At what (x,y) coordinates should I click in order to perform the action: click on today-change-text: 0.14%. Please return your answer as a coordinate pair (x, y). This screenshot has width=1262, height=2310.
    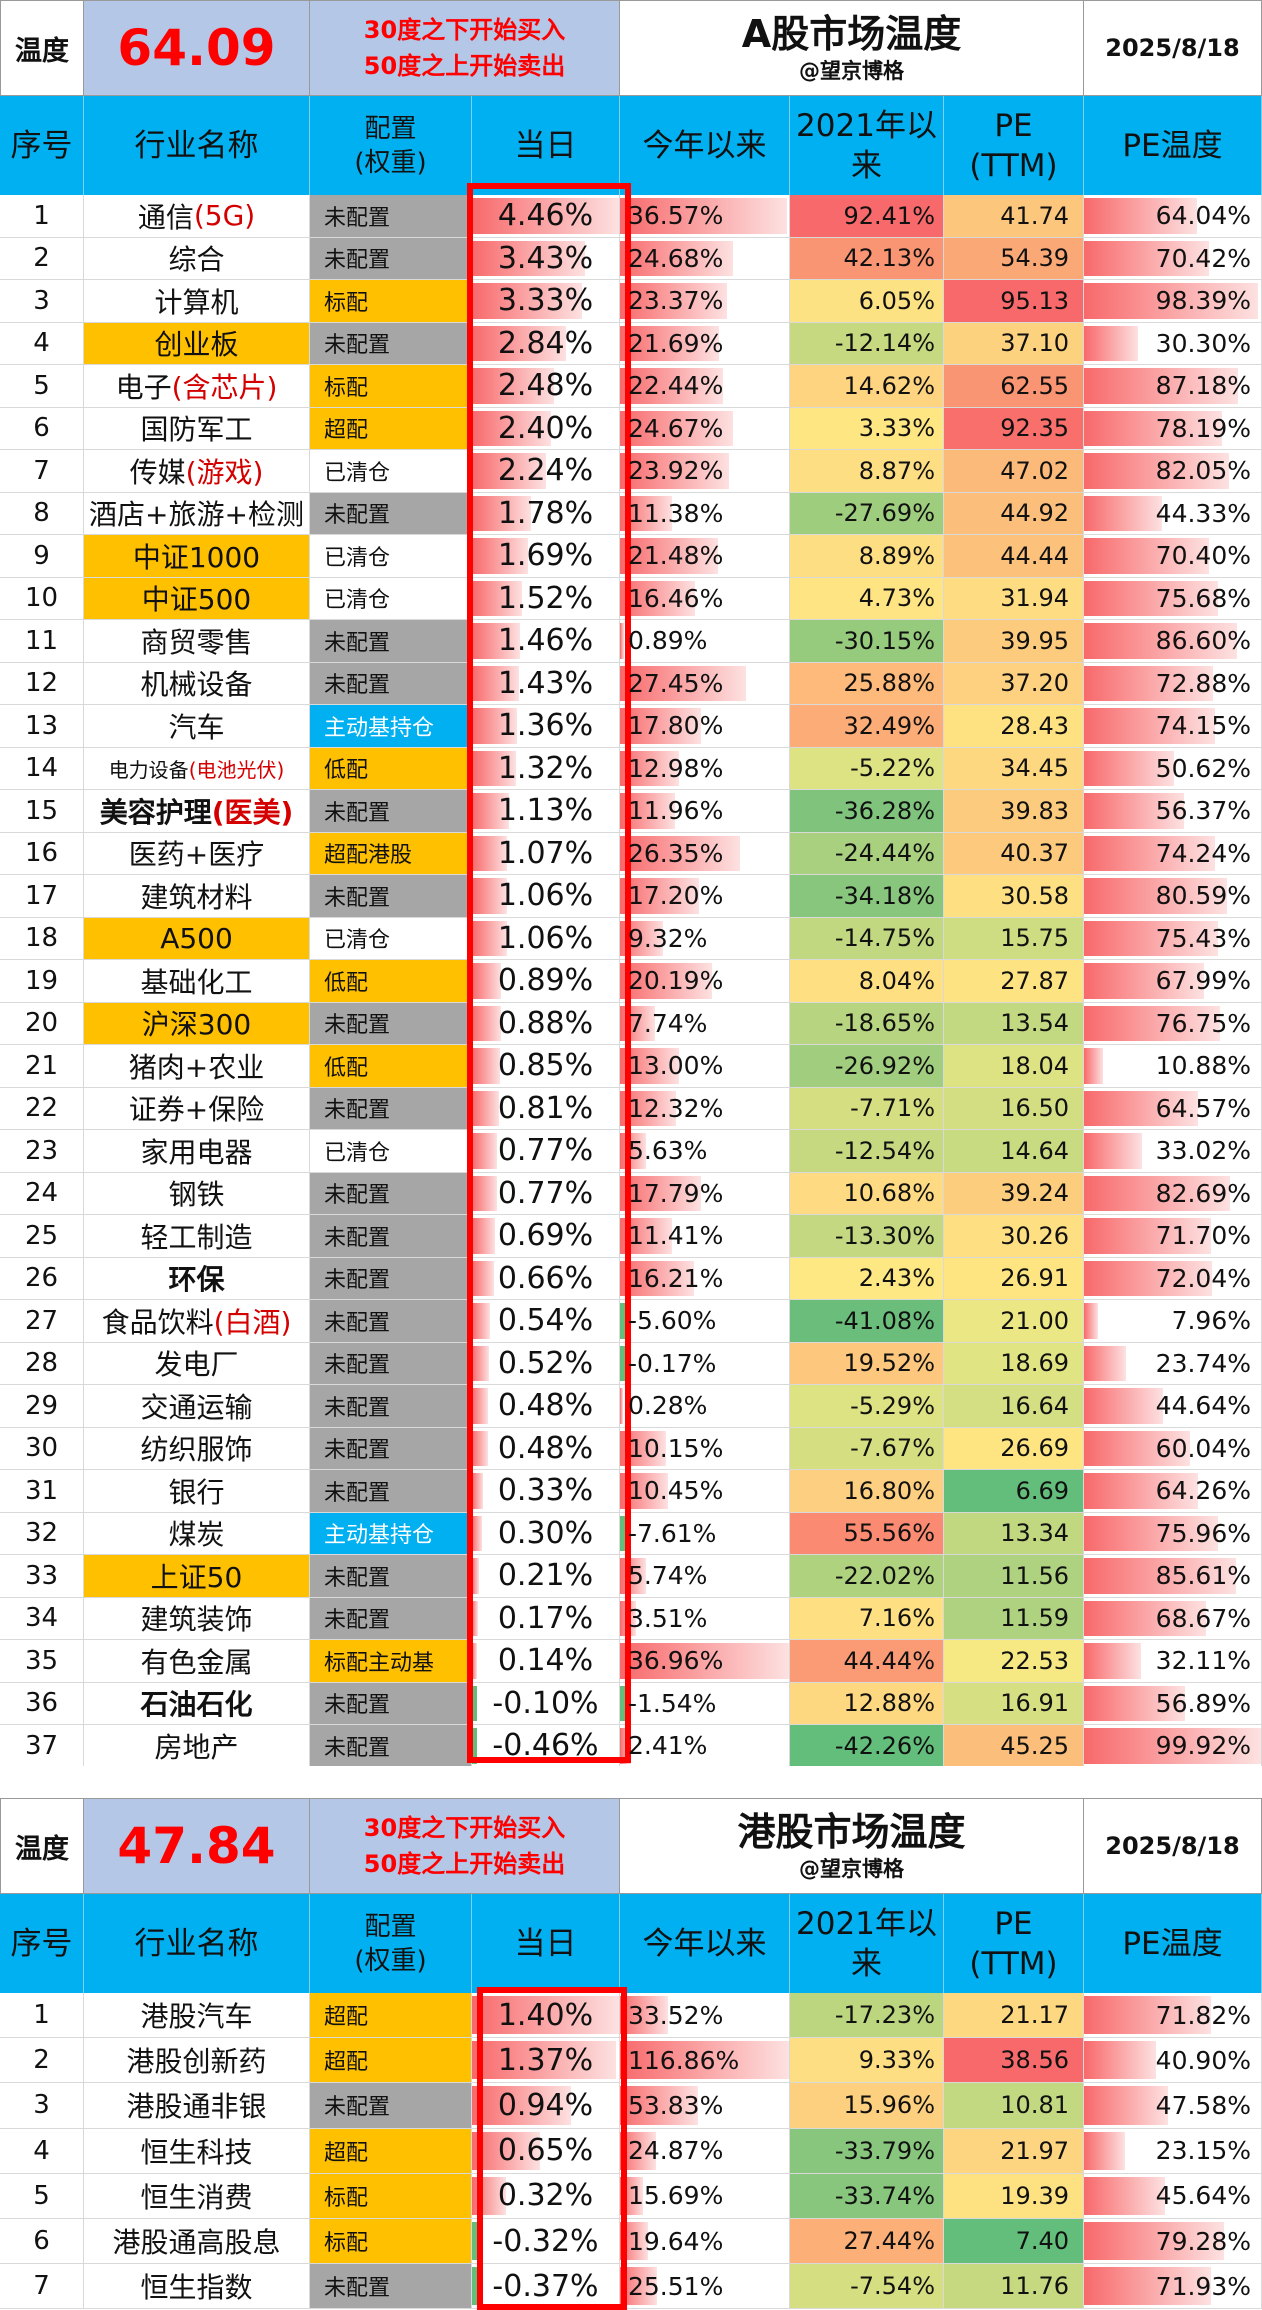
    Looking at the image, I should click on (545, 1661).